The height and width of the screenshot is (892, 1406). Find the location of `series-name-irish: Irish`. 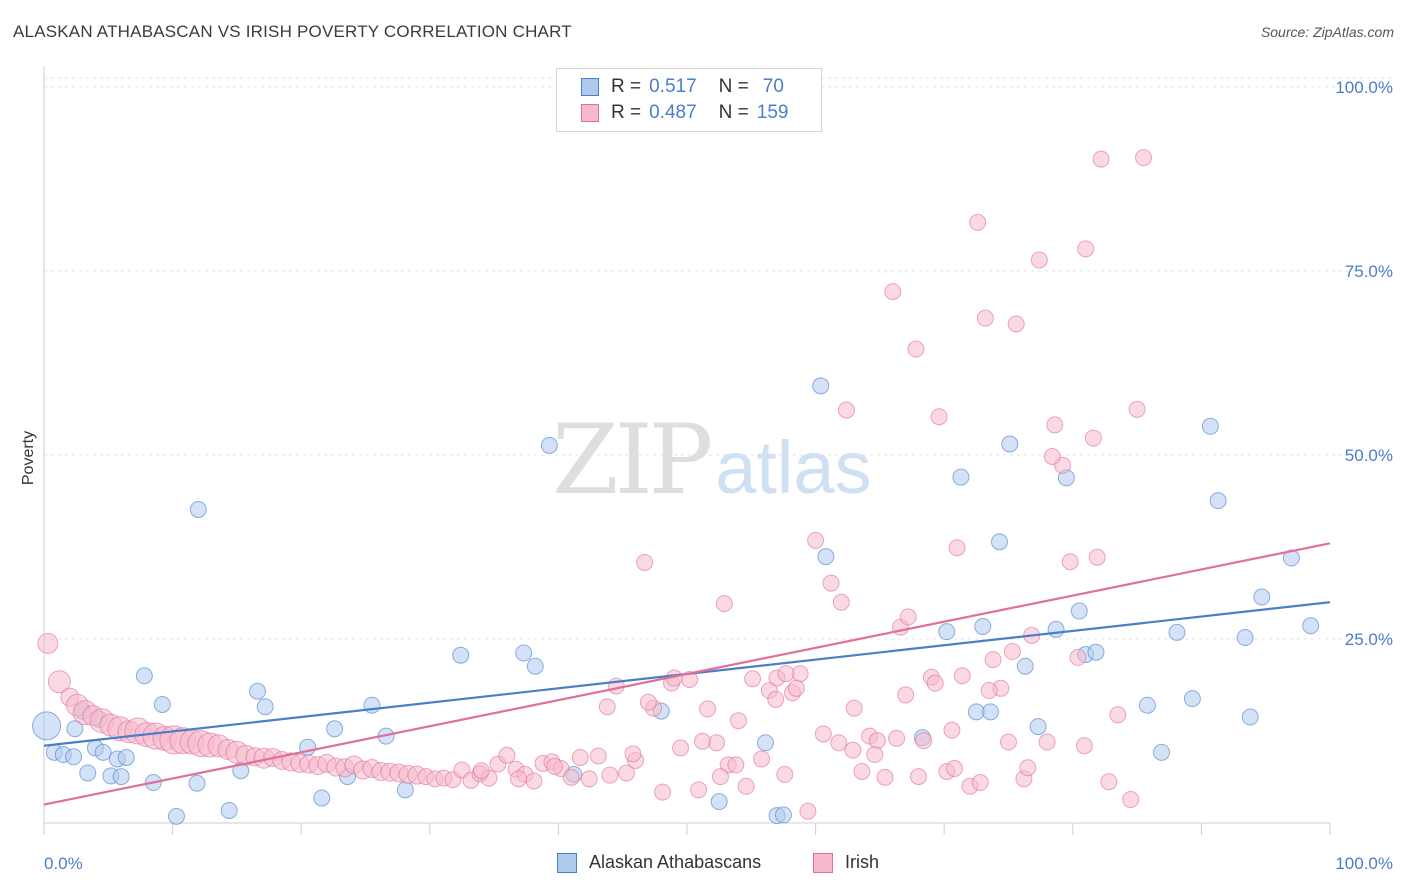

series-name-irish: Irish is located at coordinates (862, 862).